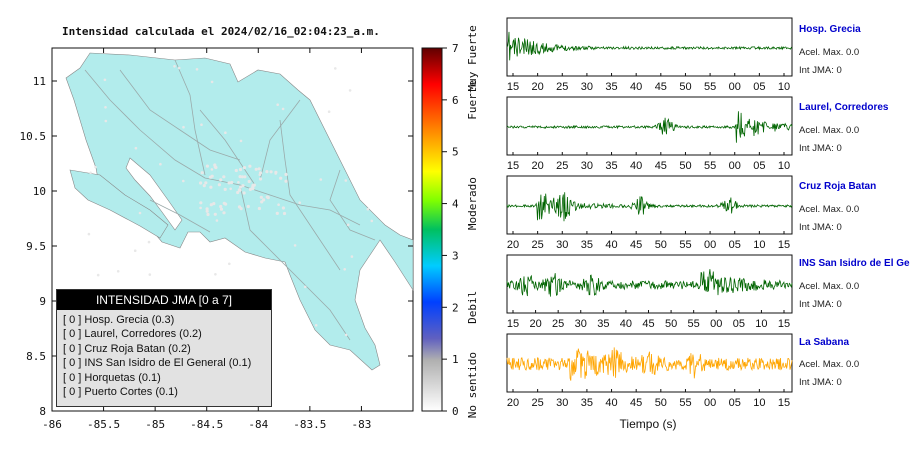  Describe the element at coordinates (854, 263) in the screenshot. I see `station-name: INS San Isidro de El Ge` at that location.